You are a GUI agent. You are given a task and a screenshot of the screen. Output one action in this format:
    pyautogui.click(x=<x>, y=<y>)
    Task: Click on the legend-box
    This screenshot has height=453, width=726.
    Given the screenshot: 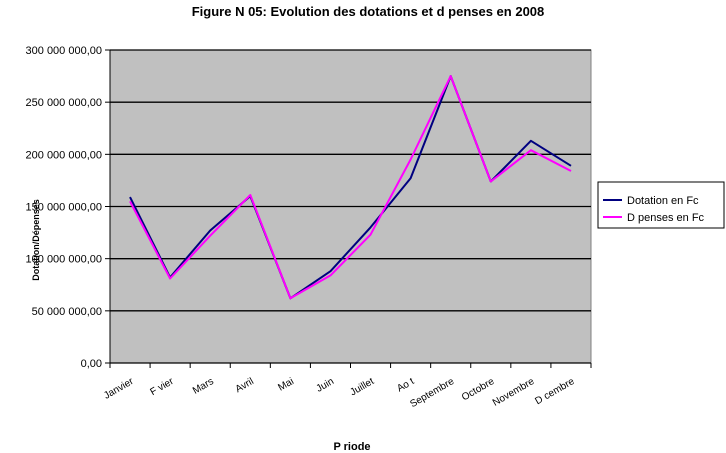 What is the action you would take?
    pyautogui.click(x=661, y=205)
    